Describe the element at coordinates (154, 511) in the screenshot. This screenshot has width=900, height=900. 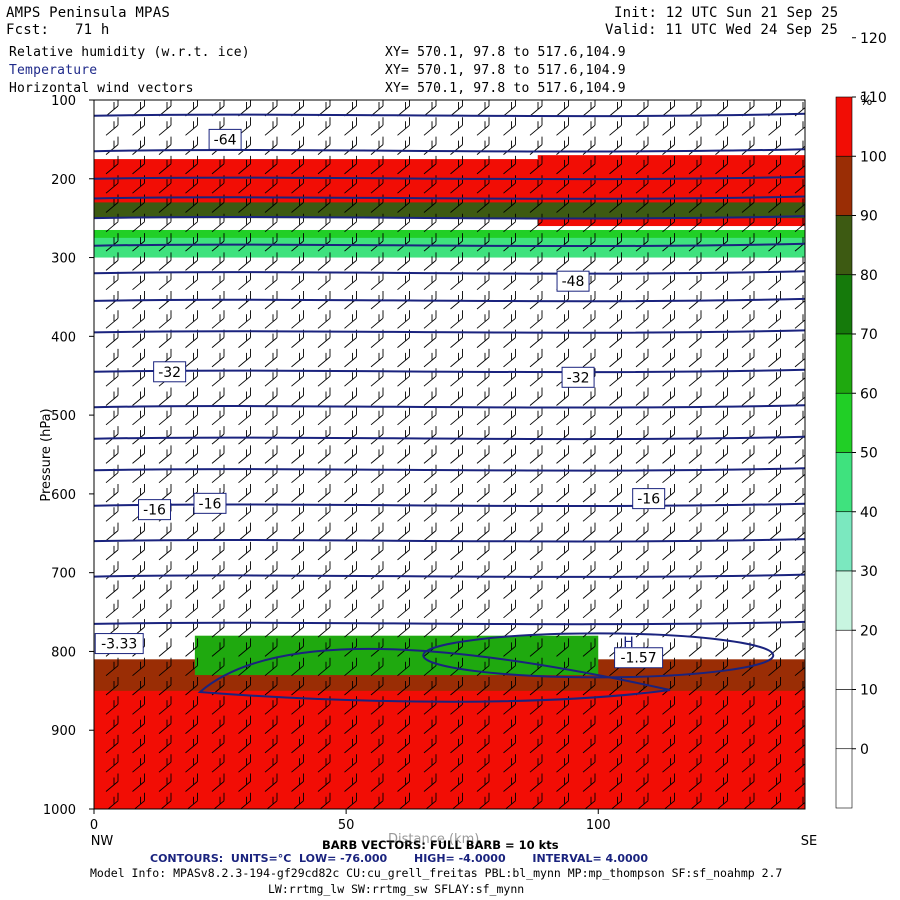
I see `contour-label: -16` at that location.